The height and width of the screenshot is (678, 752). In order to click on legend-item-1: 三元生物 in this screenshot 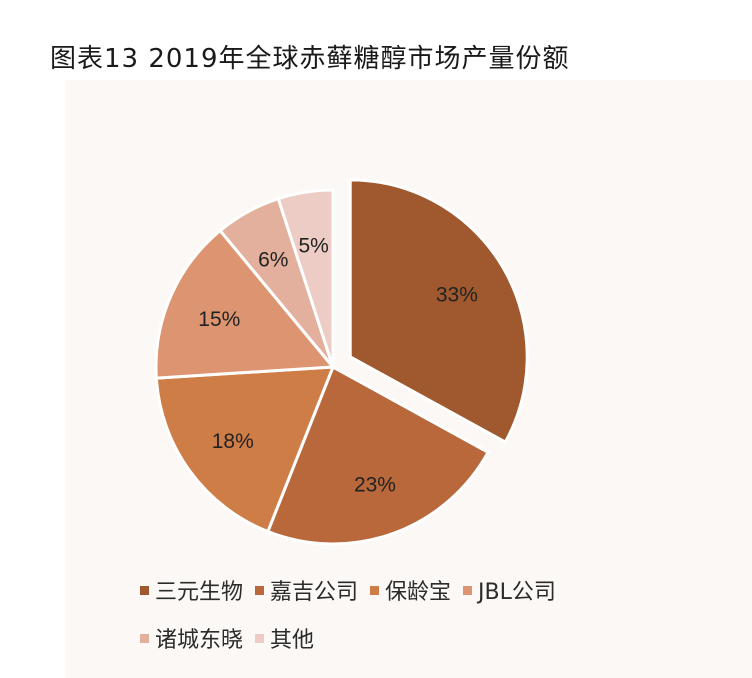, I will do `click(191, 590)`.